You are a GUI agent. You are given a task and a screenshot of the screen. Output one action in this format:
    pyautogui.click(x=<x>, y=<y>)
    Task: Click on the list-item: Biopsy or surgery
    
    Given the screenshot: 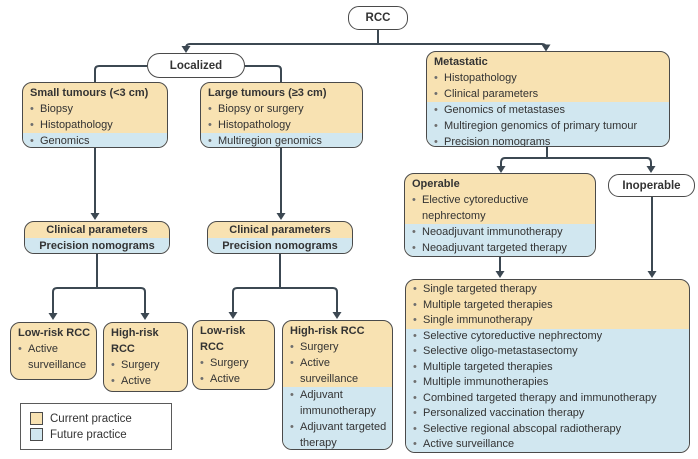 What is the action you would take?
    pyautogui.click(x=281, y=109)
    